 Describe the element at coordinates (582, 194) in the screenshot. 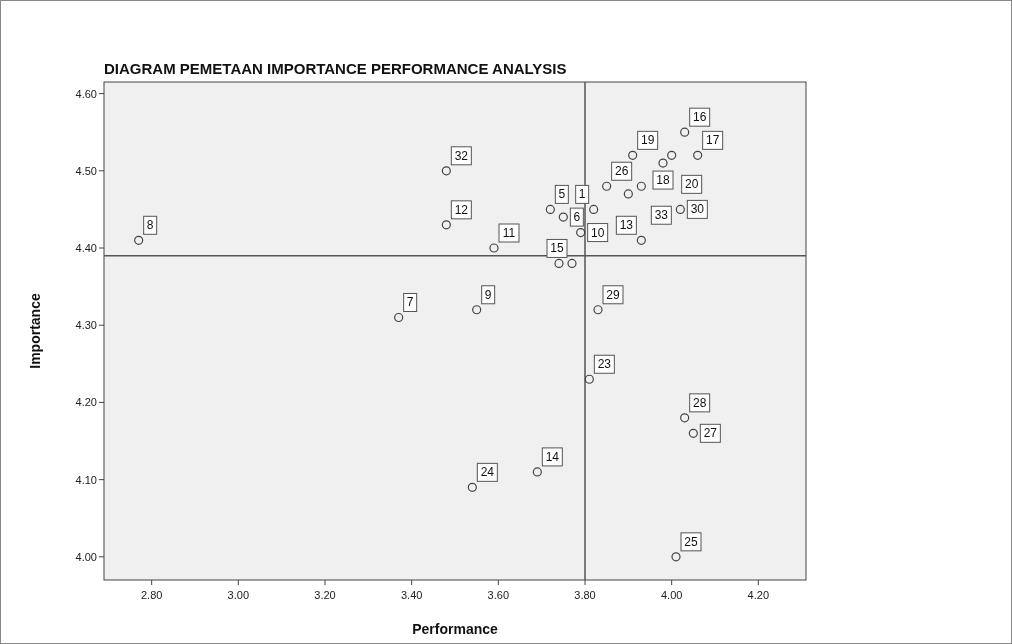

I see `annotation: 1` at that location.